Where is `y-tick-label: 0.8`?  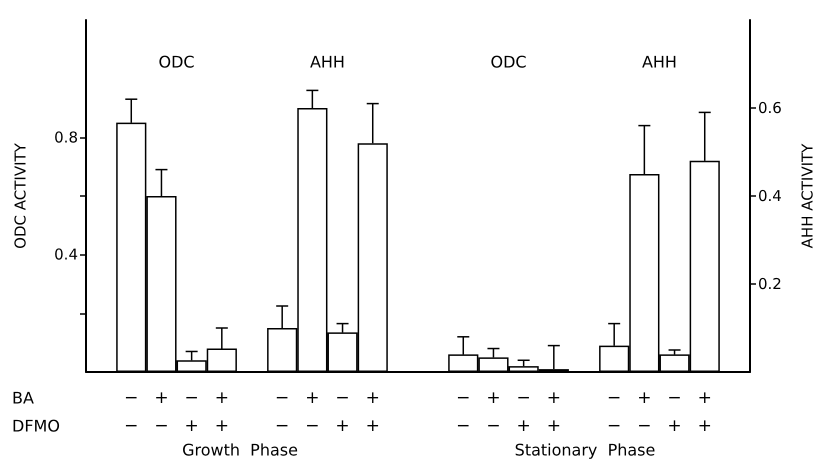
y-tick-label: 0.8 is located at coordinates (66, 137).